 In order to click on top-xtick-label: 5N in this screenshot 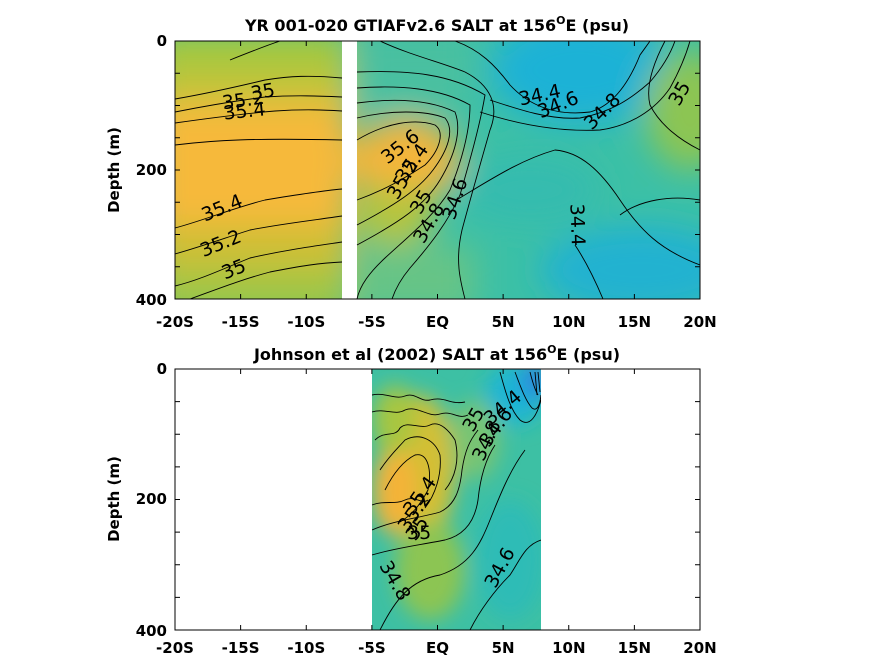, I will do `click(503, 322)`.